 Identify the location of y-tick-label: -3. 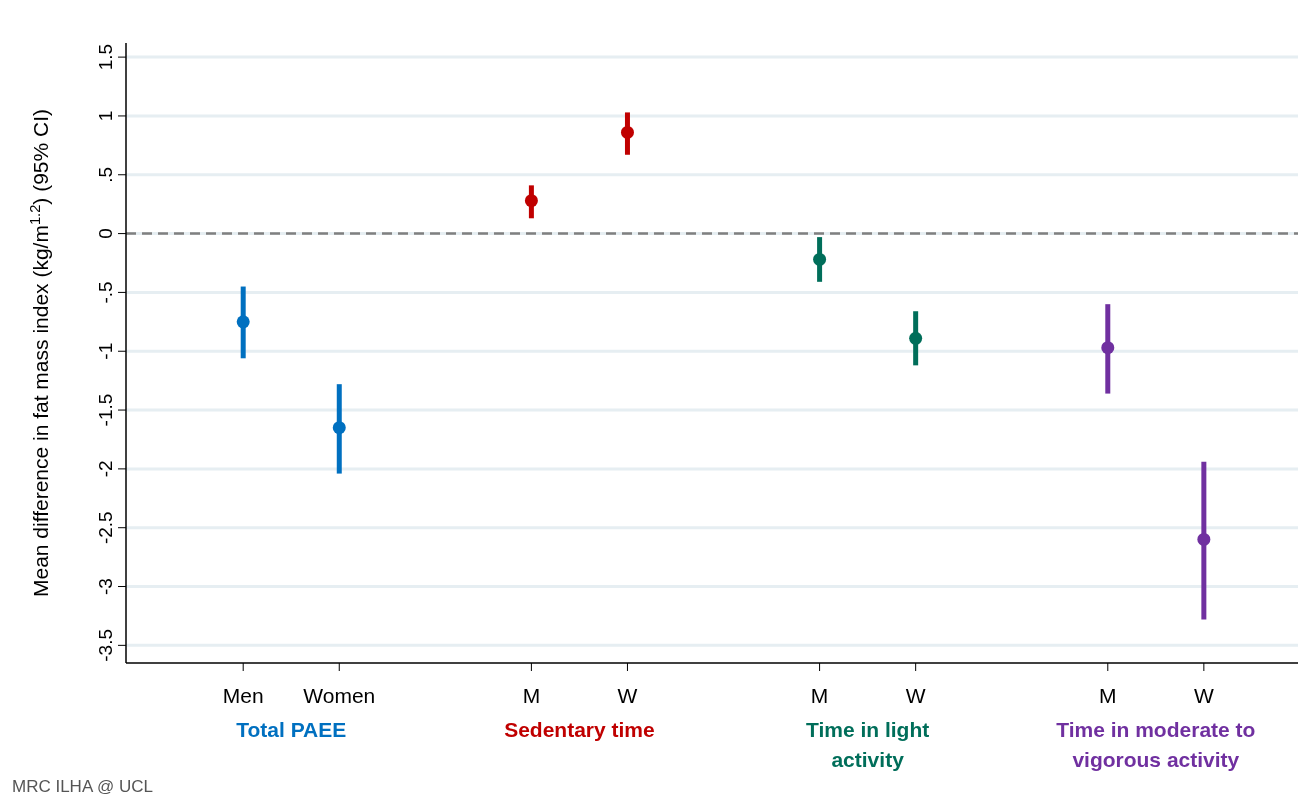
(105, 586).